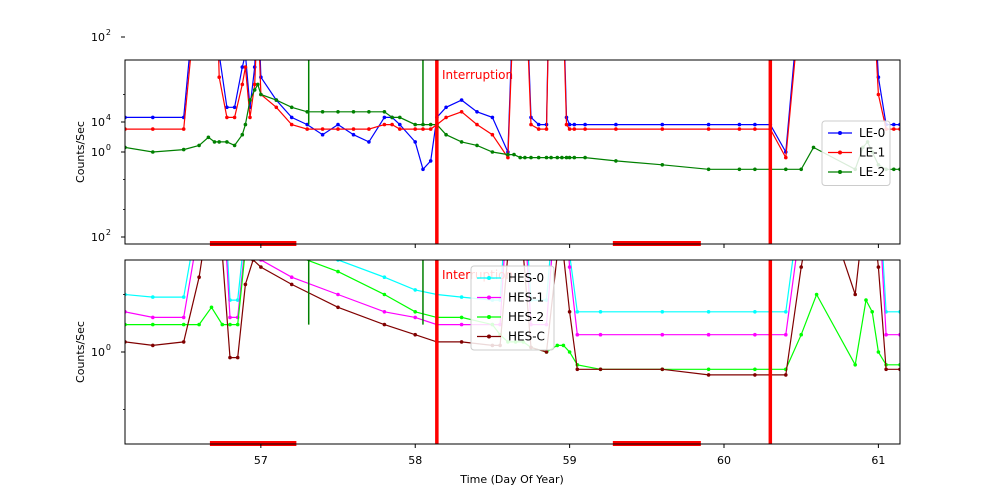  I want to click on x-tick-label: 57, so click(261, 460).